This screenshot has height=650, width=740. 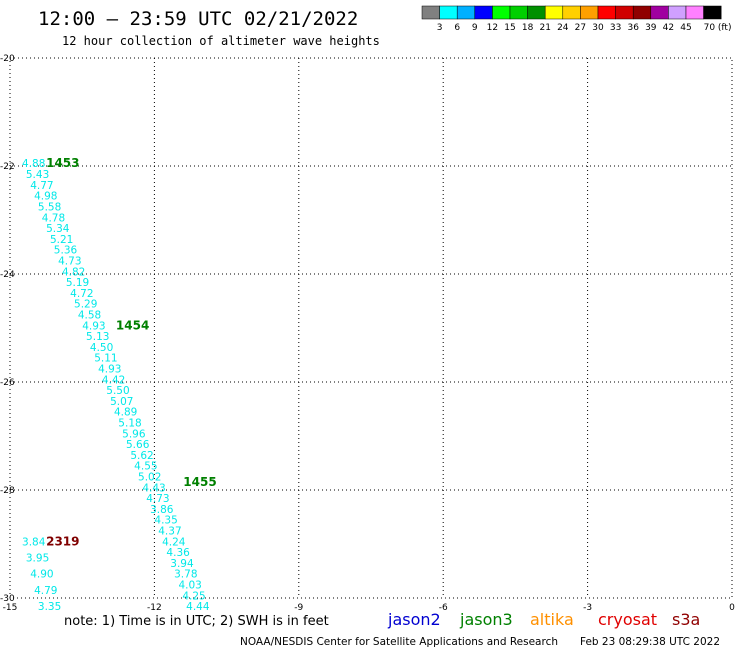 I want to click on legend-label: 21, so click(x=544, y=28).